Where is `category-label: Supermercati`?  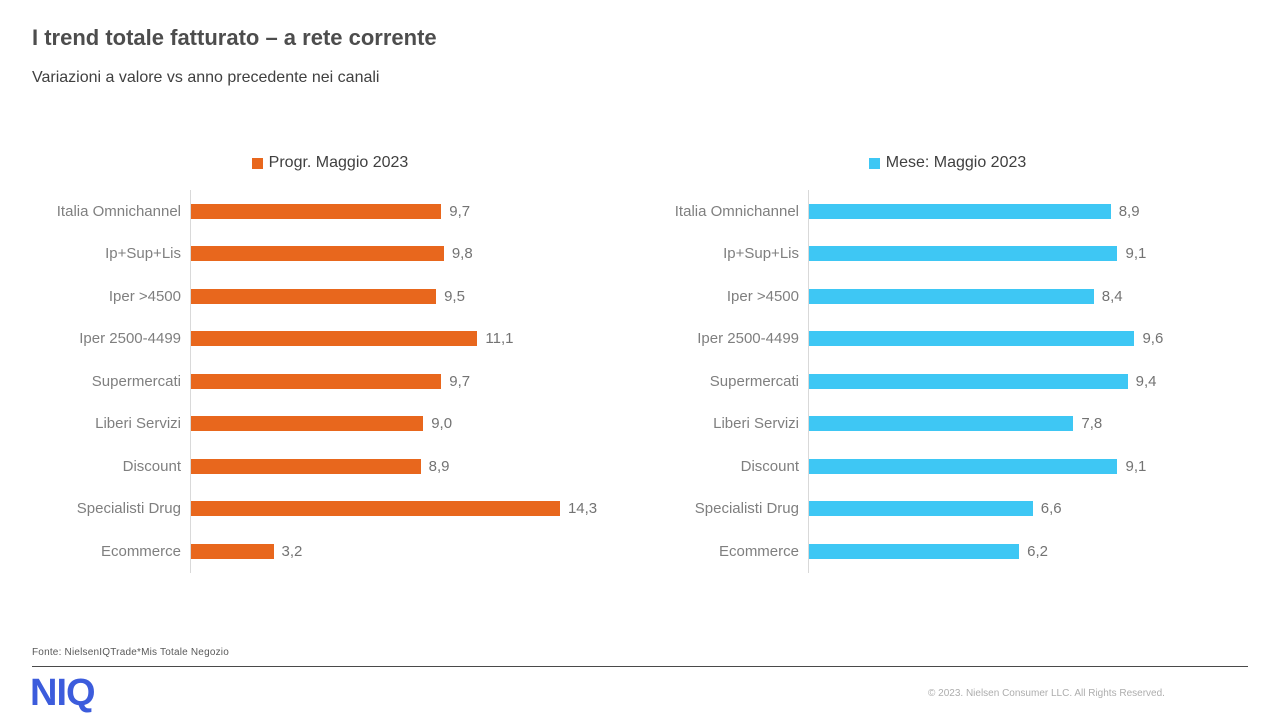 category-label: Supermercati is located at coordinates (136, 381).